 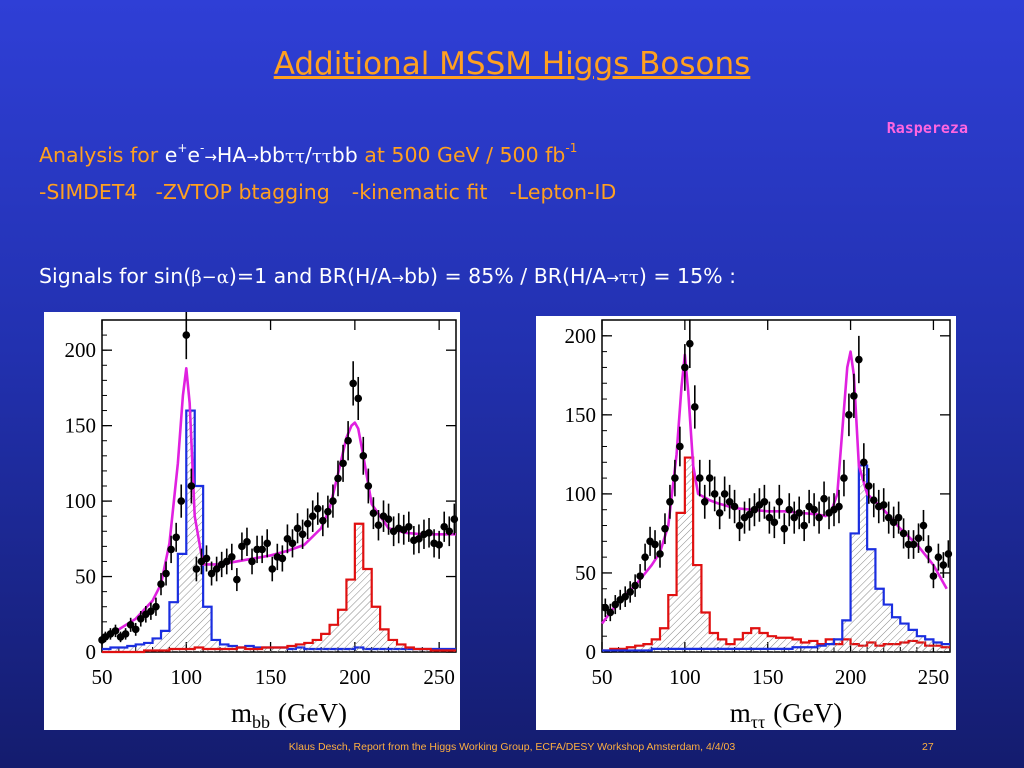 I want to click on signals-end: ) = 15% :, so click(x=687, y=276).